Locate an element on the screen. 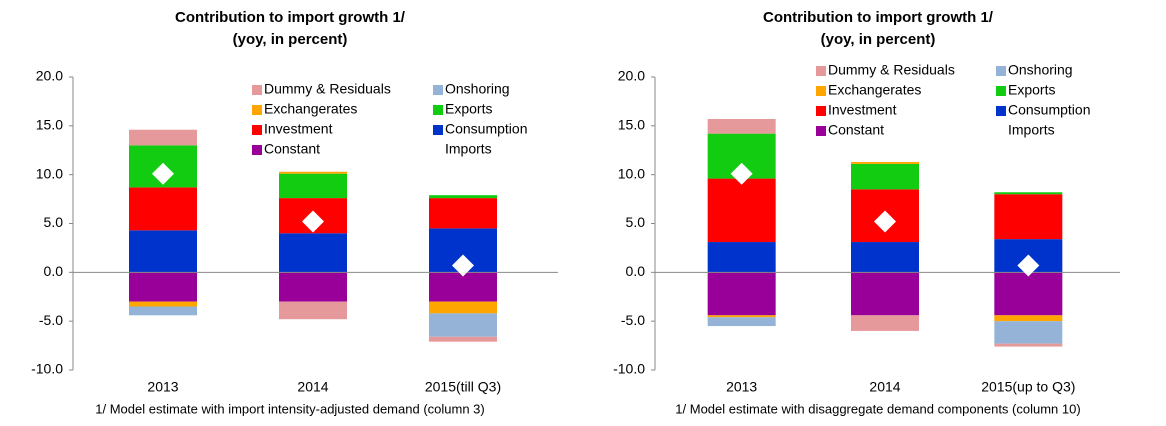  x-tick-label: 2015(up to Q3) is located at coordinates (1028, 387).